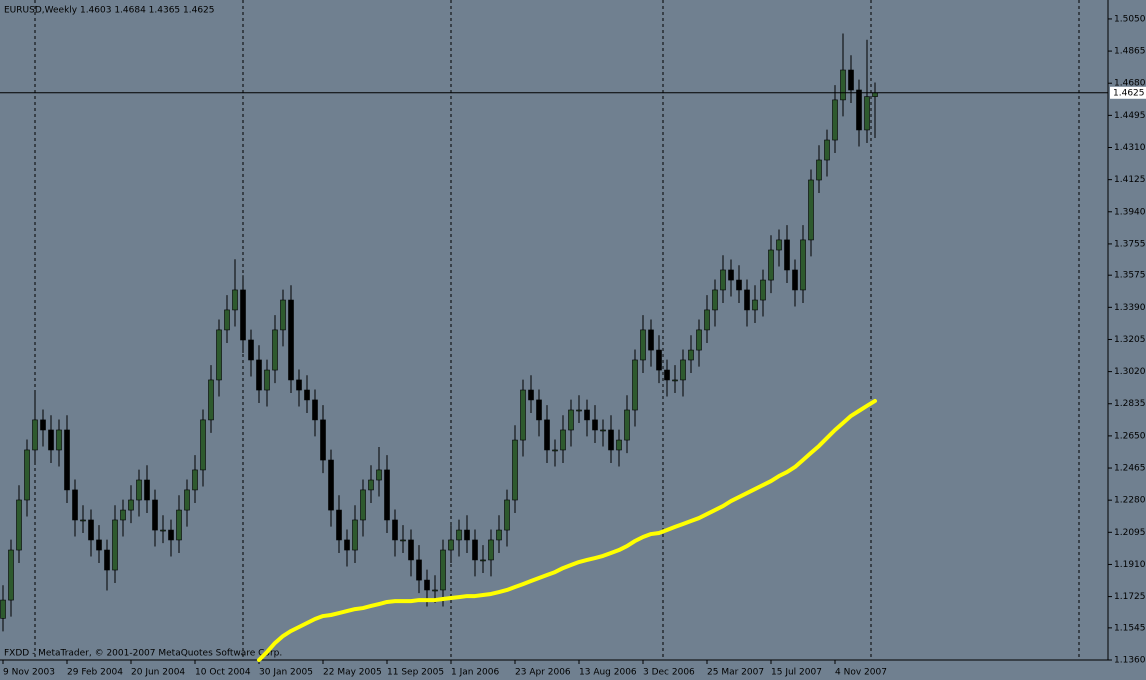 This screenshot has width=1146, height=680. I want to click on y-tick-label: 1.3390, so click(1130, 308).